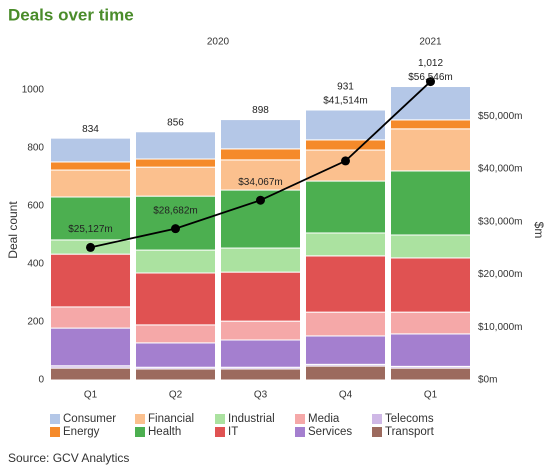 The height and width of the screenshot is (475, 550). Describe the element at coordinates (500, 221) in the screenshot. I see `y2-tick-label: $30,000m` at that location.